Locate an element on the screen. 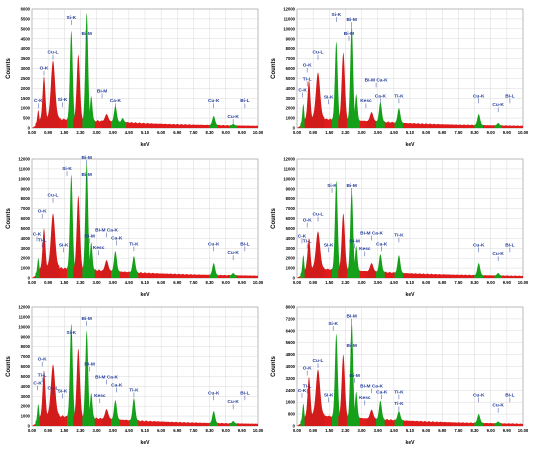 This screenshot has height=450, width=533. x-tick-label: 10.00 is located at coordinates (523, 132).